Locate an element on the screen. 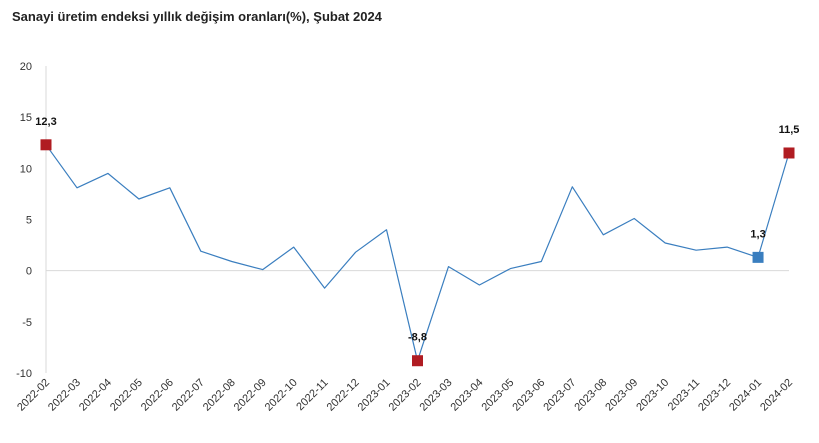 The height and width of the screenshot is (443, 819). x-tick-label: 2022-06 is located at coordinates (157, 395).